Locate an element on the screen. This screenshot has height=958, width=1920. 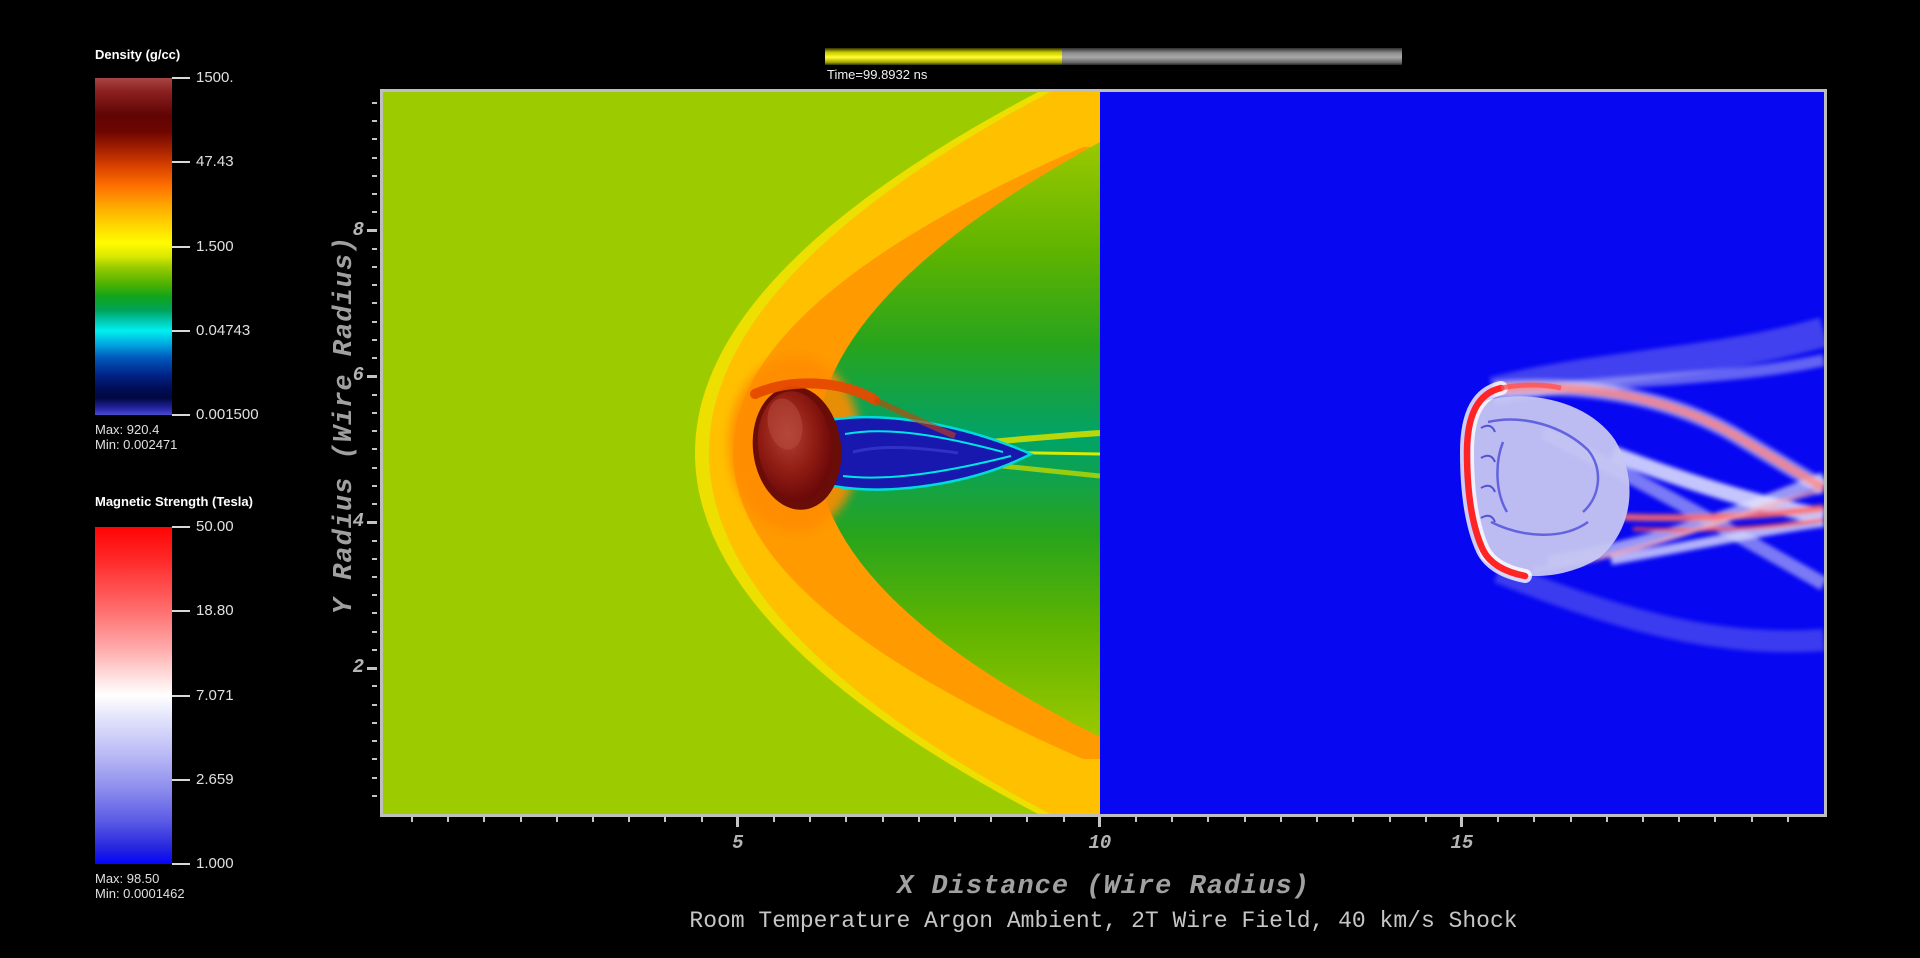
wire-blob-highlight is located at coordinates (785, 424).